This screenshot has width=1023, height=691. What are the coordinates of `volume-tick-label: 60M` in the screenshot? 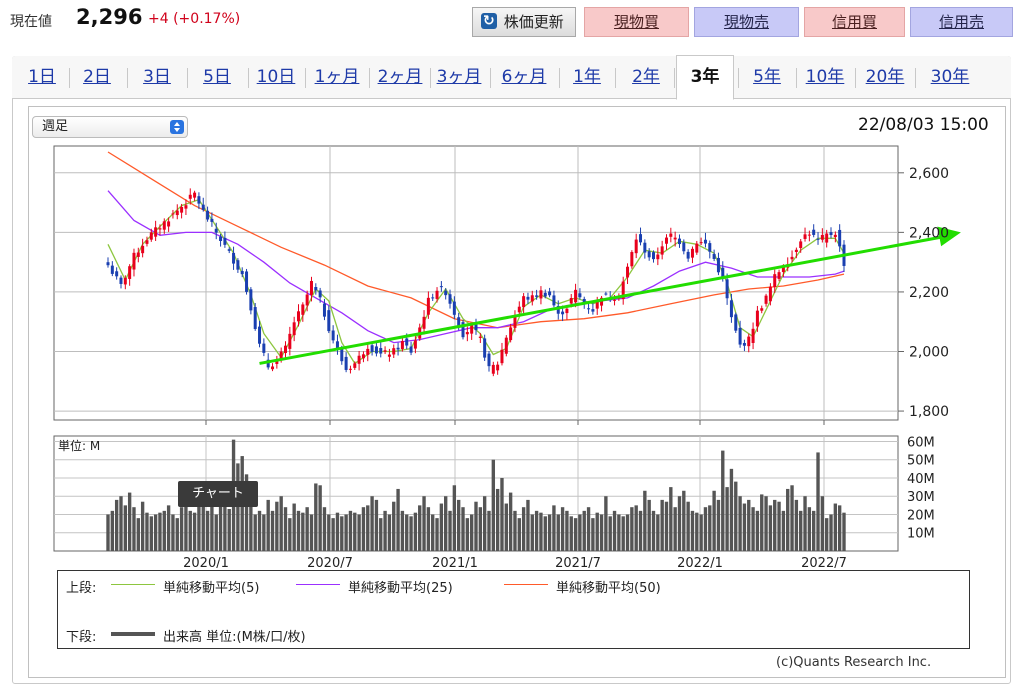 It's located at (921, 442).